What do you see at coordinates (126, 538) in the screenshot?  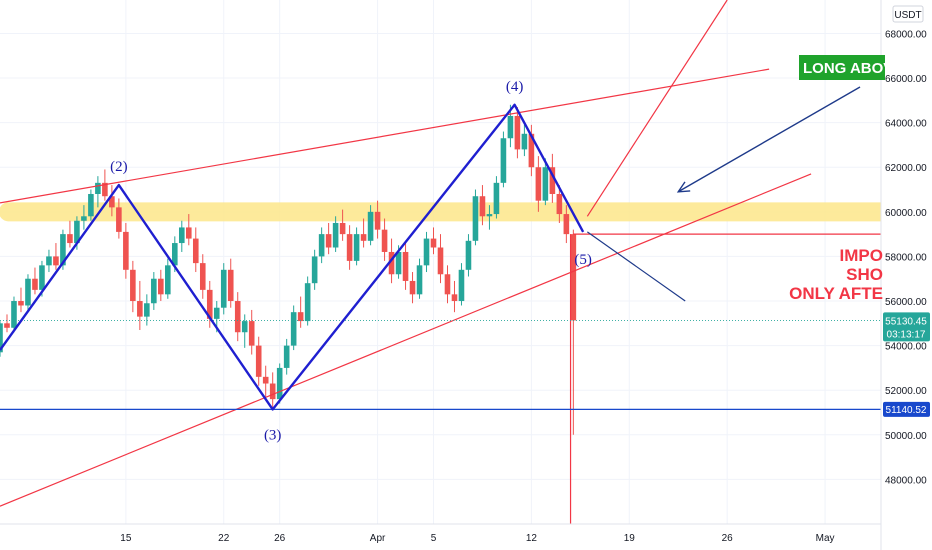 I see `x-tick-label: 15` at bounding box center [126, 538].